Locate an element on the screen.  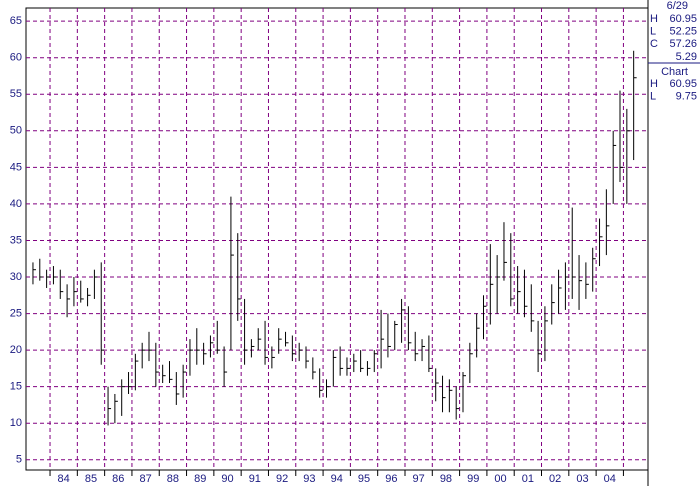
x-tick-label: 96 is located at coordinates (391, 479).